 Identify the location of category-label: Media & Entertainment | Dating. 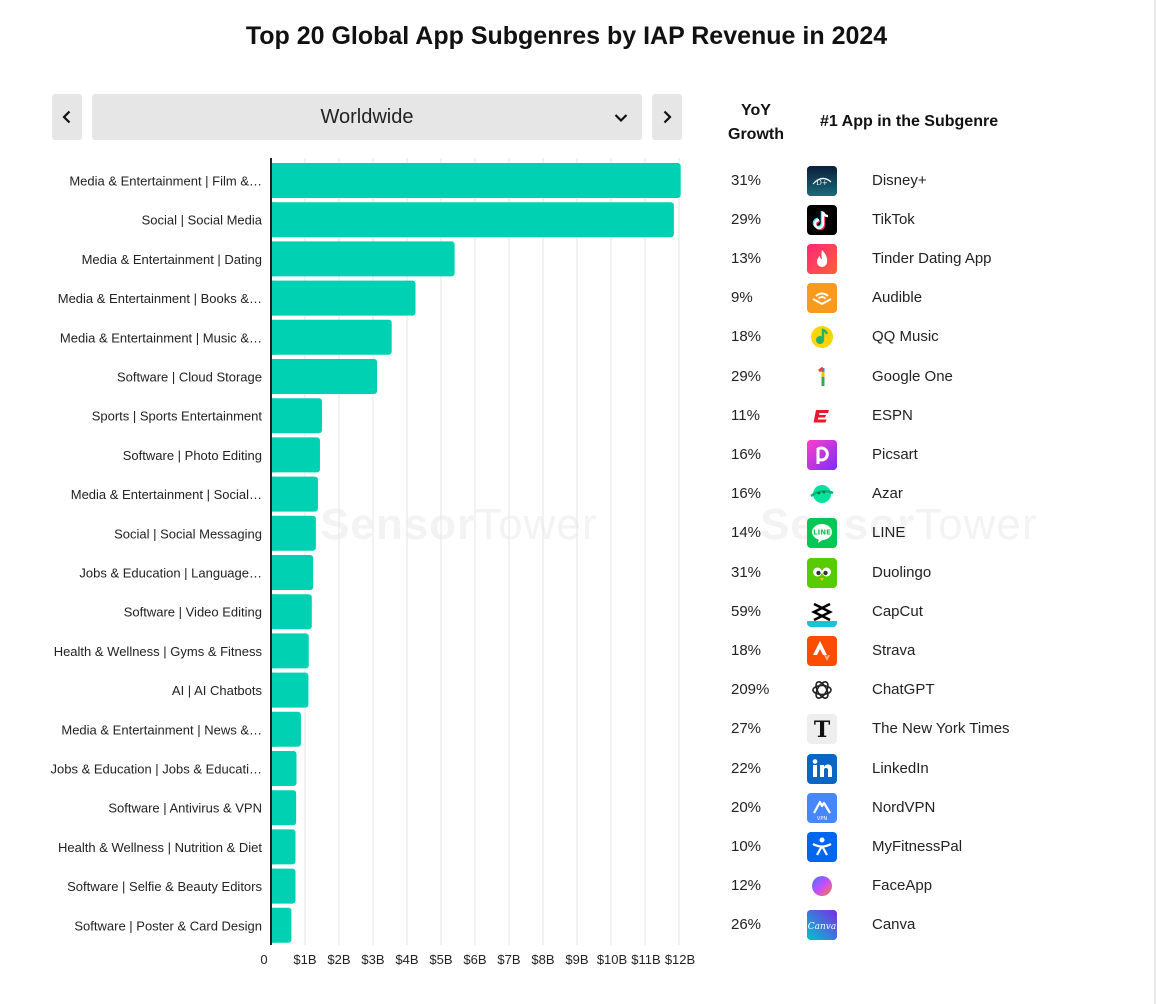
(172, 259).